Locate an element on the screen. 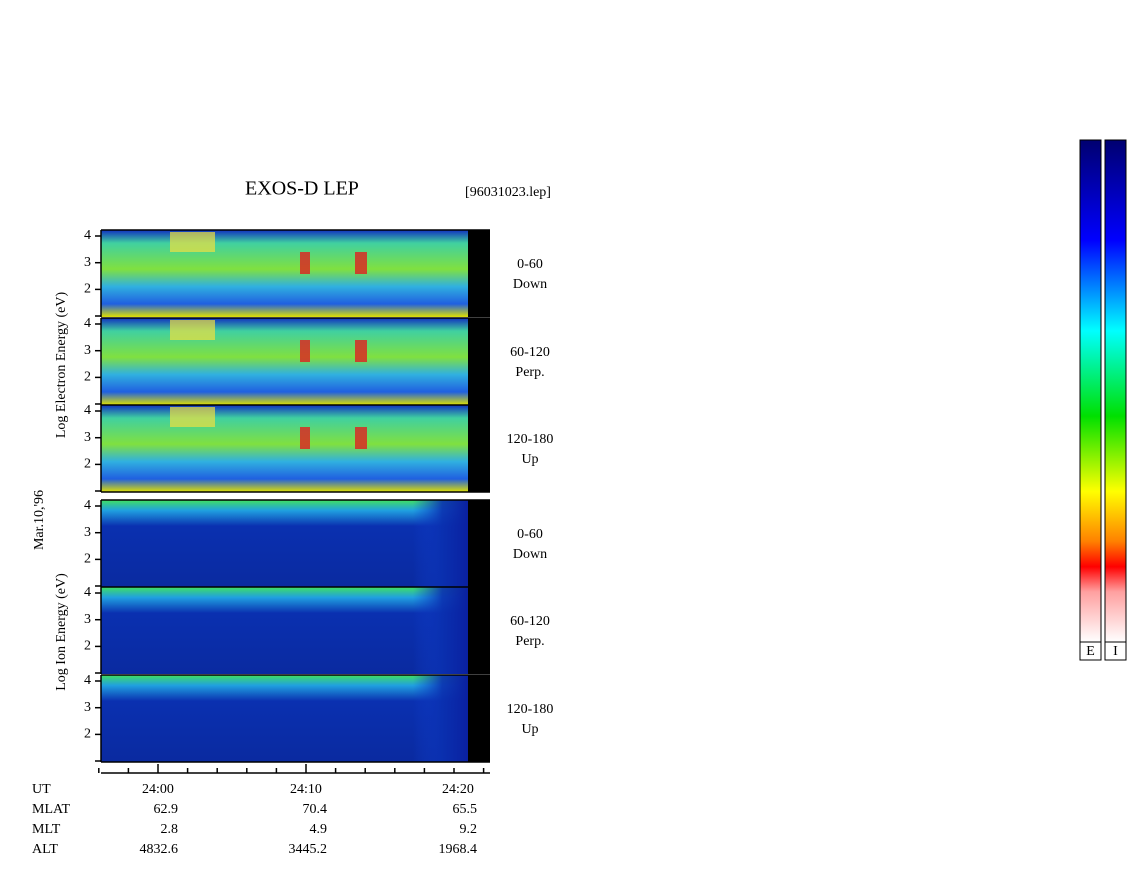  cell: 2.8 is located at coordinates (170, 829).